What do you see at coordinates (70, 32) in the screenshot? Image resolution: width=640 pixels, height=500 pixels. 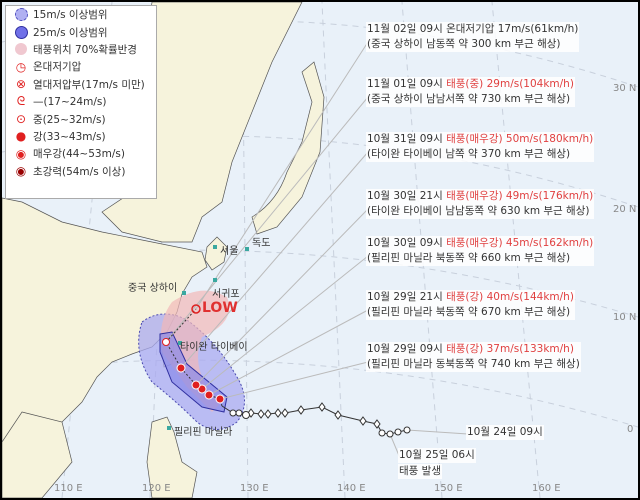 I see `legend-label: 25m/s 이상범위` at bounding box center [70, 32].